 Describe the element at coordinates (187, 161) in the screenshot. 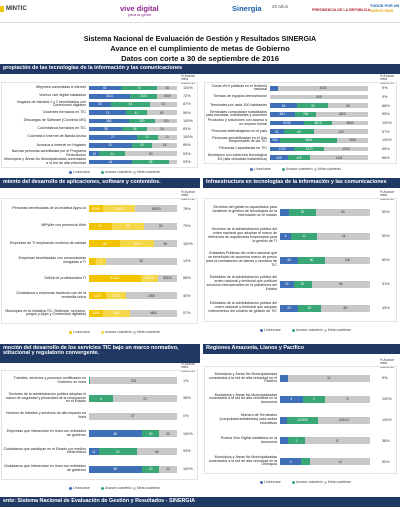

I see `pct-label: 93%` at that location.